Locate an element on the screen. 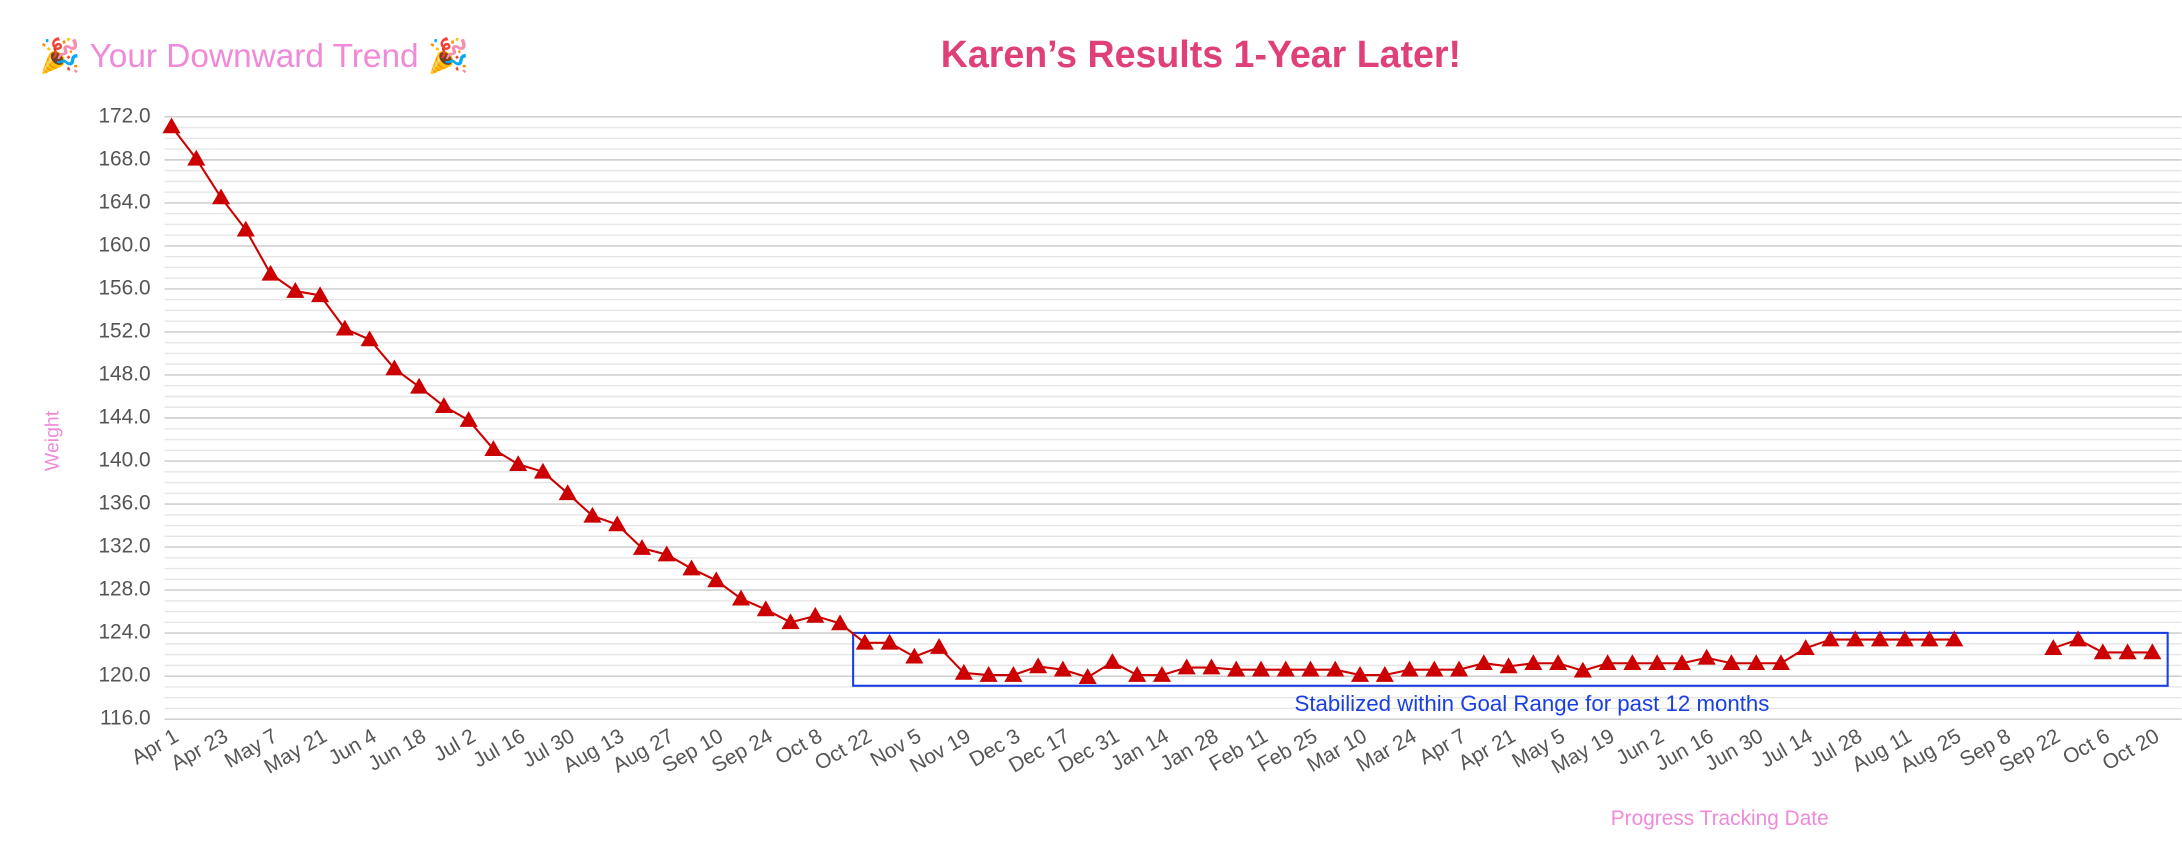 Image resolution: width=2182 pixels, height=868 pixels. header: 🎉 Your Downward Trend 🎉 is located at coordinates (254, 56).